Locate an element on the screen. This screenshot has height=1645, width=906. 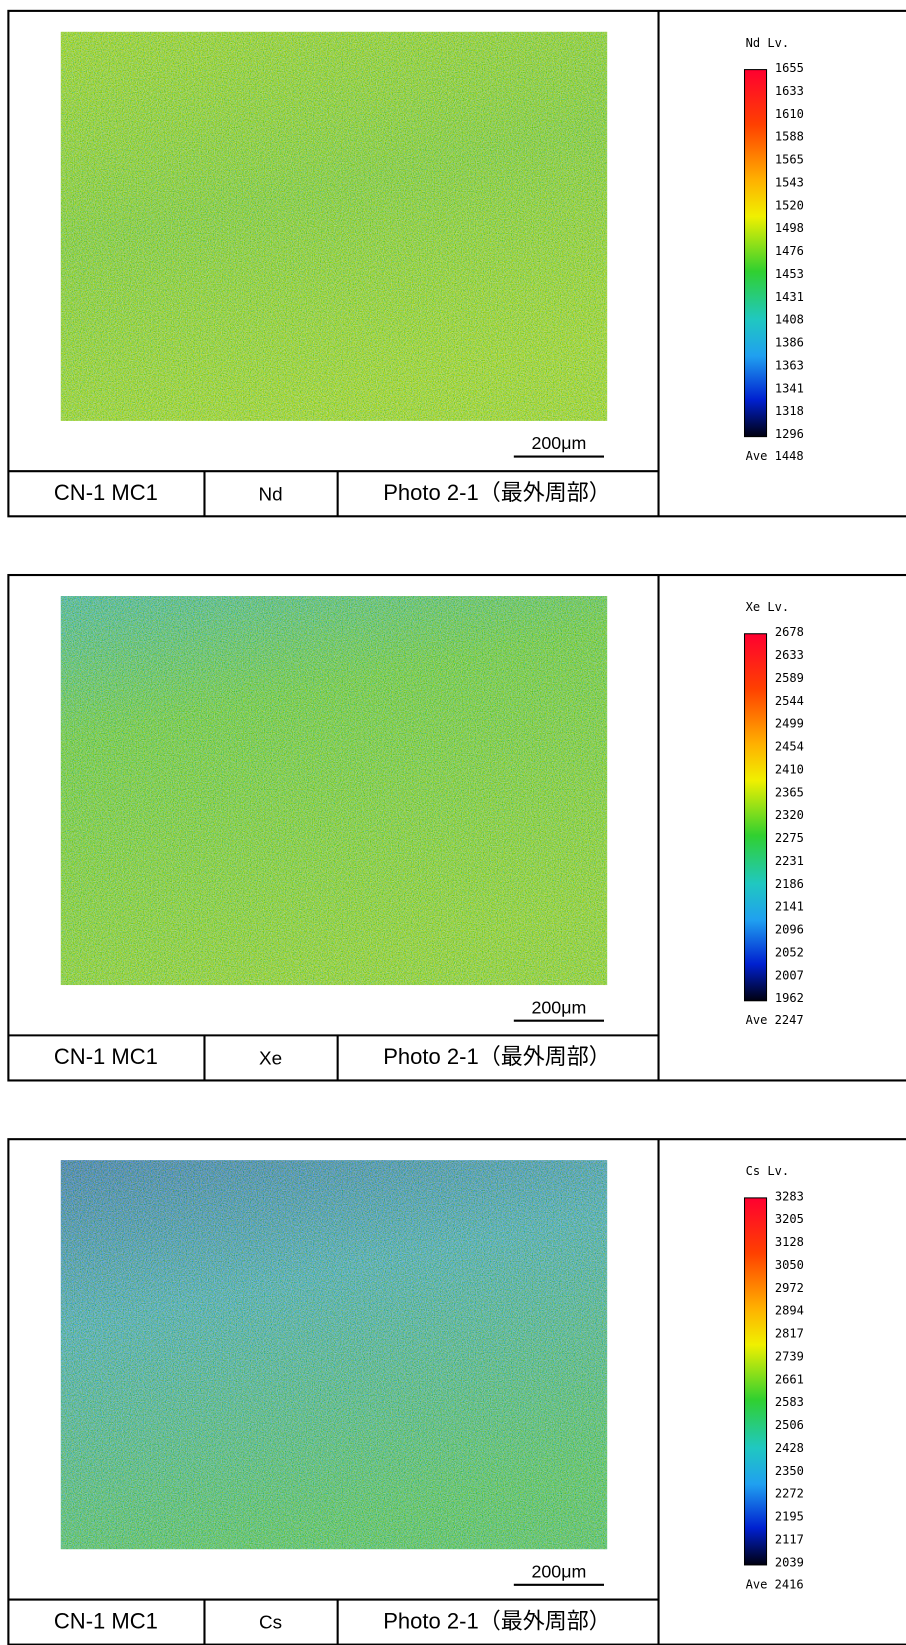
legend-level: 3205 is located at coordinates (789, 1219).